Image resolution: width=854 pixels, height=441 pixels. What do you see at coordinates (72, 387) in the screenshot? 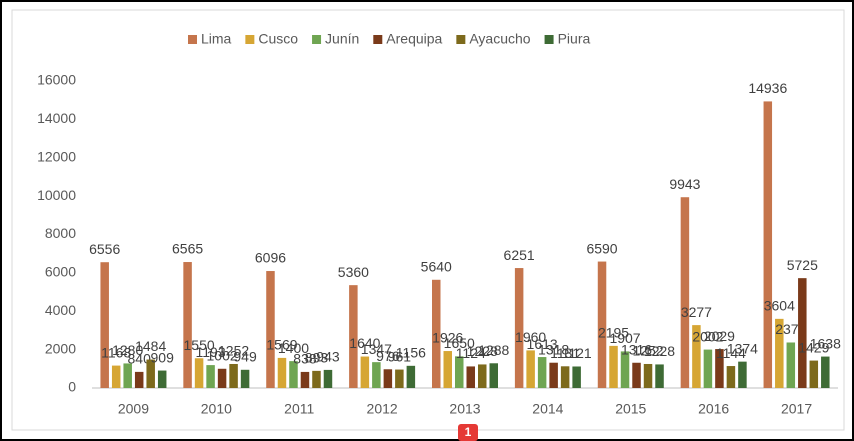
I see `y-tick-label: 0` at bounding box center [72, 387].